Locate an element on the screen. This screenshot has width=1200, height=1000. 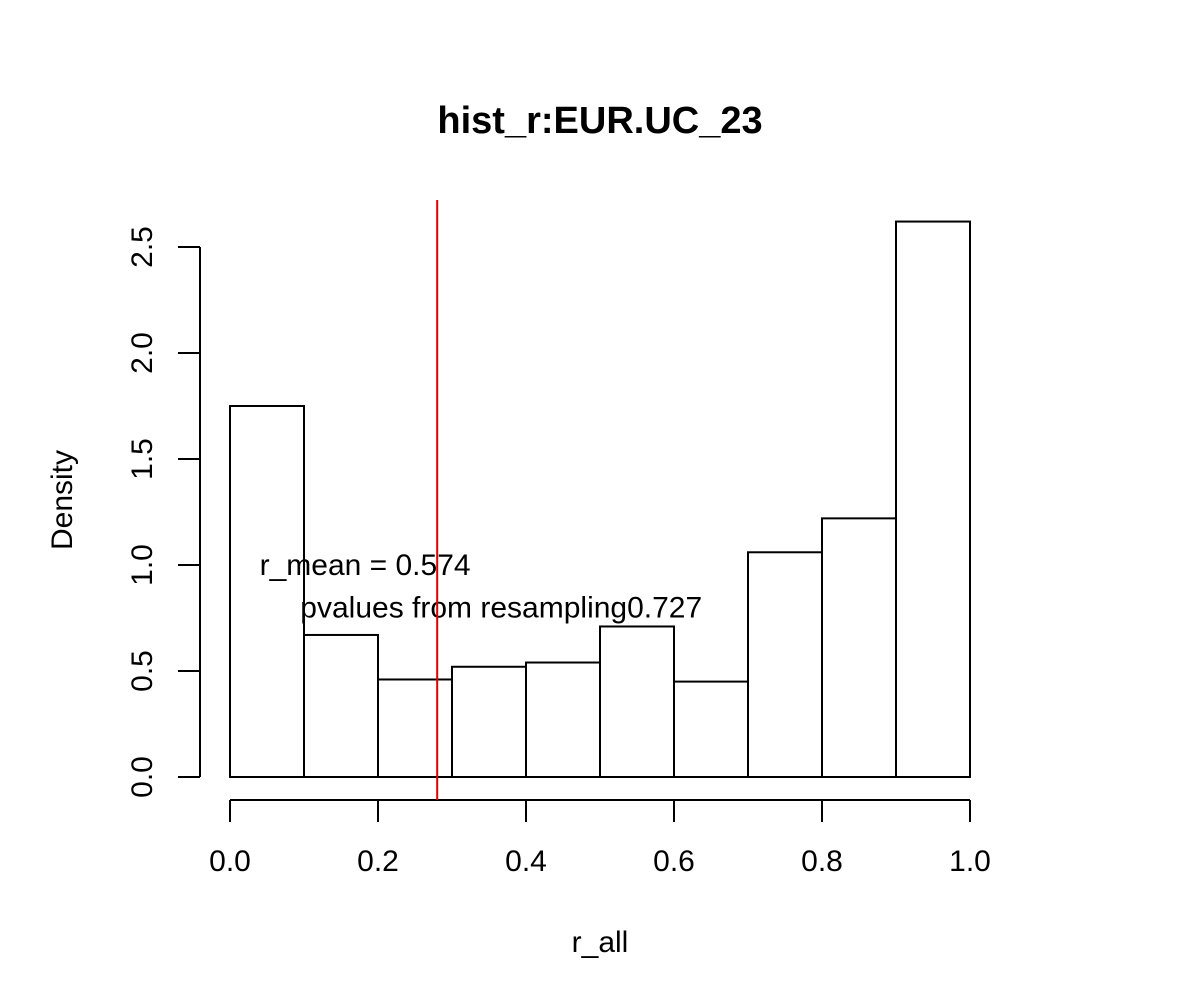
annotation-text-1: pvalues from resampling0.727 is located at coordinates (501, 607).